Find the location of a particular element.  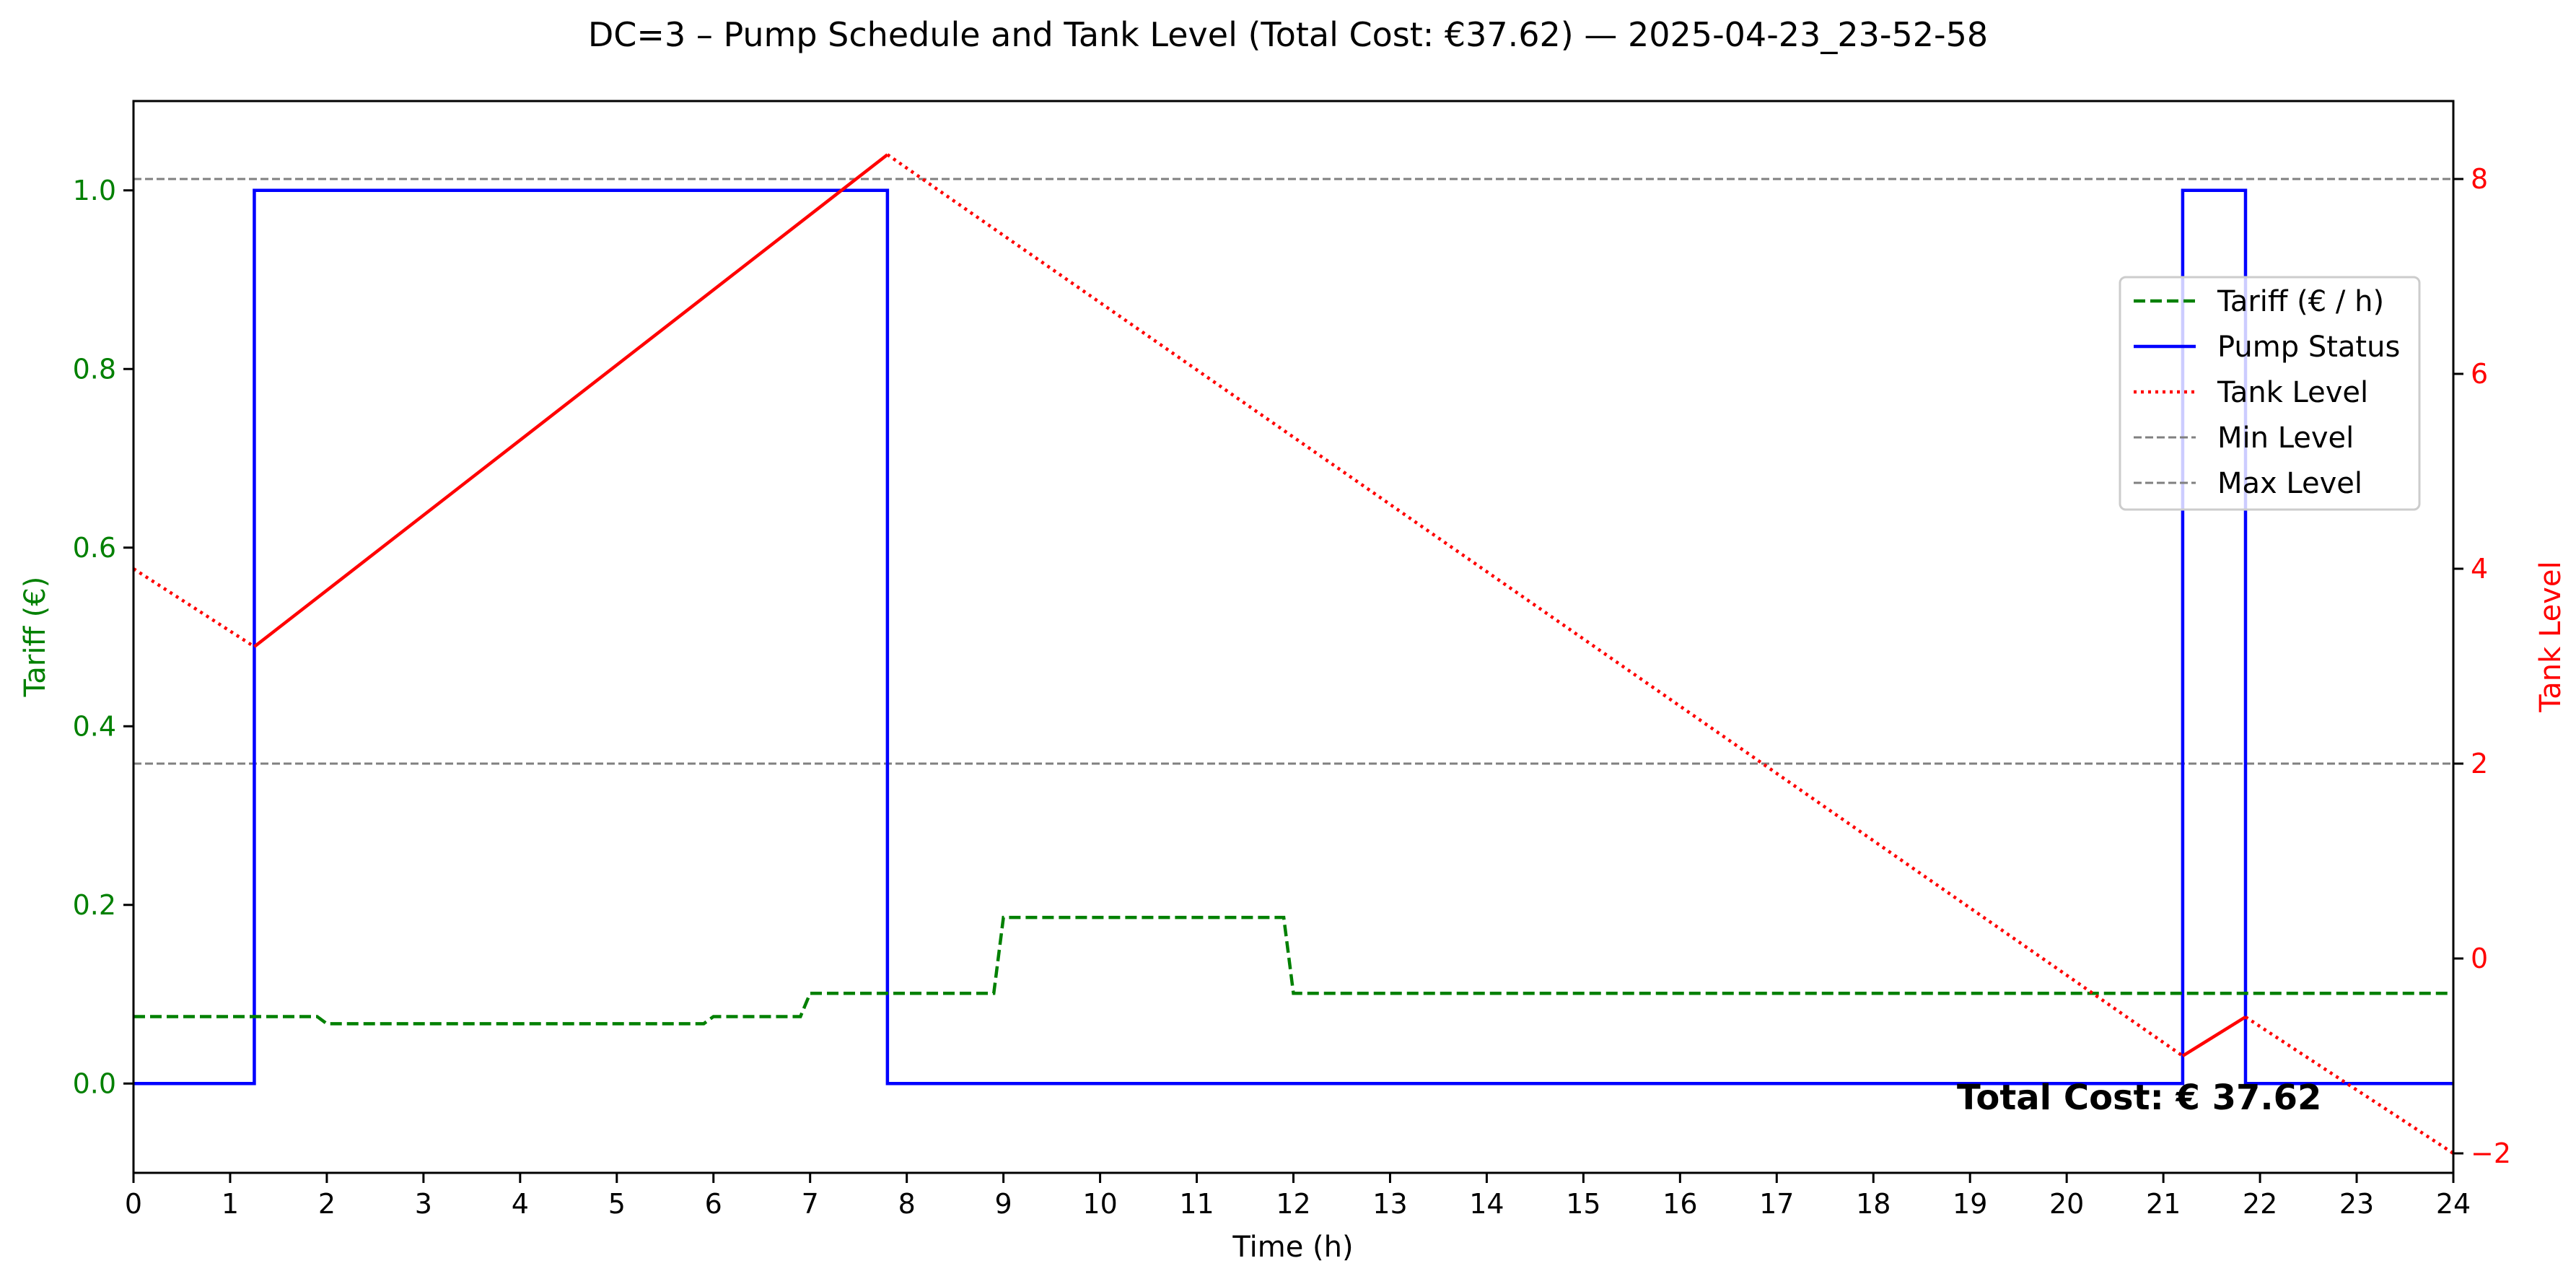

right-y-tick-label: 4 is located at coordinates (2479, 569).